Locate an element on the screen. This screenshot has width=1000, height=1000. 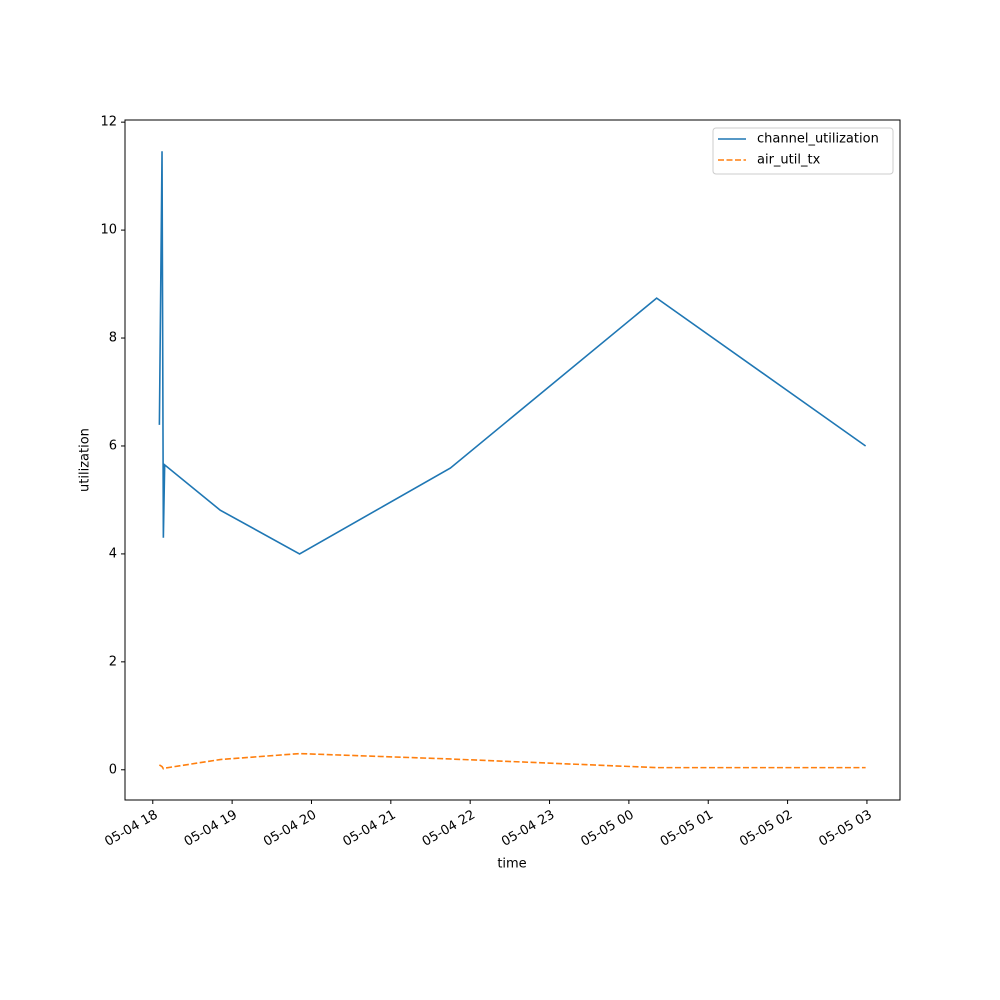
y-tick-label: 2 is located at coordinates (113, 661).